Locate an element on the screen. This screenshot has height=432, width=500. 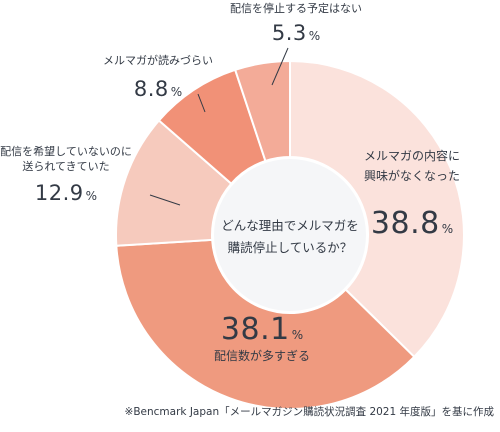
slice-category-label: 配信数が多すぎる is located at coordinates (262, 355).